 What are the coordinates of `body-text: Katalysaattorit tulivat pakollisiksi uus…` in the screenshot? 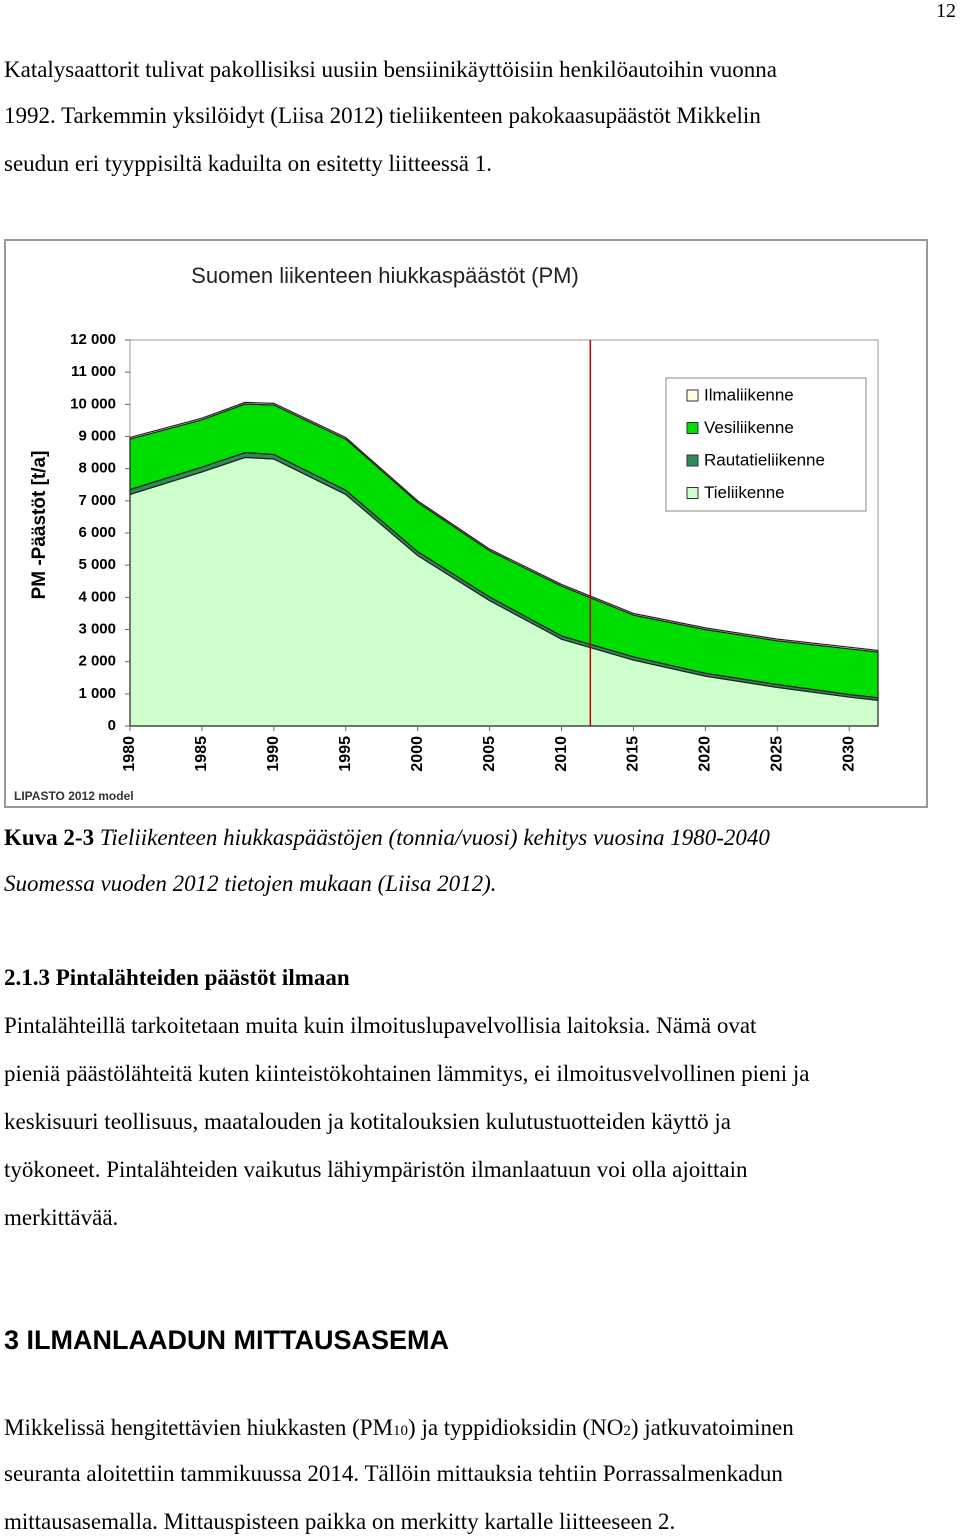 It's located at (390, 69).